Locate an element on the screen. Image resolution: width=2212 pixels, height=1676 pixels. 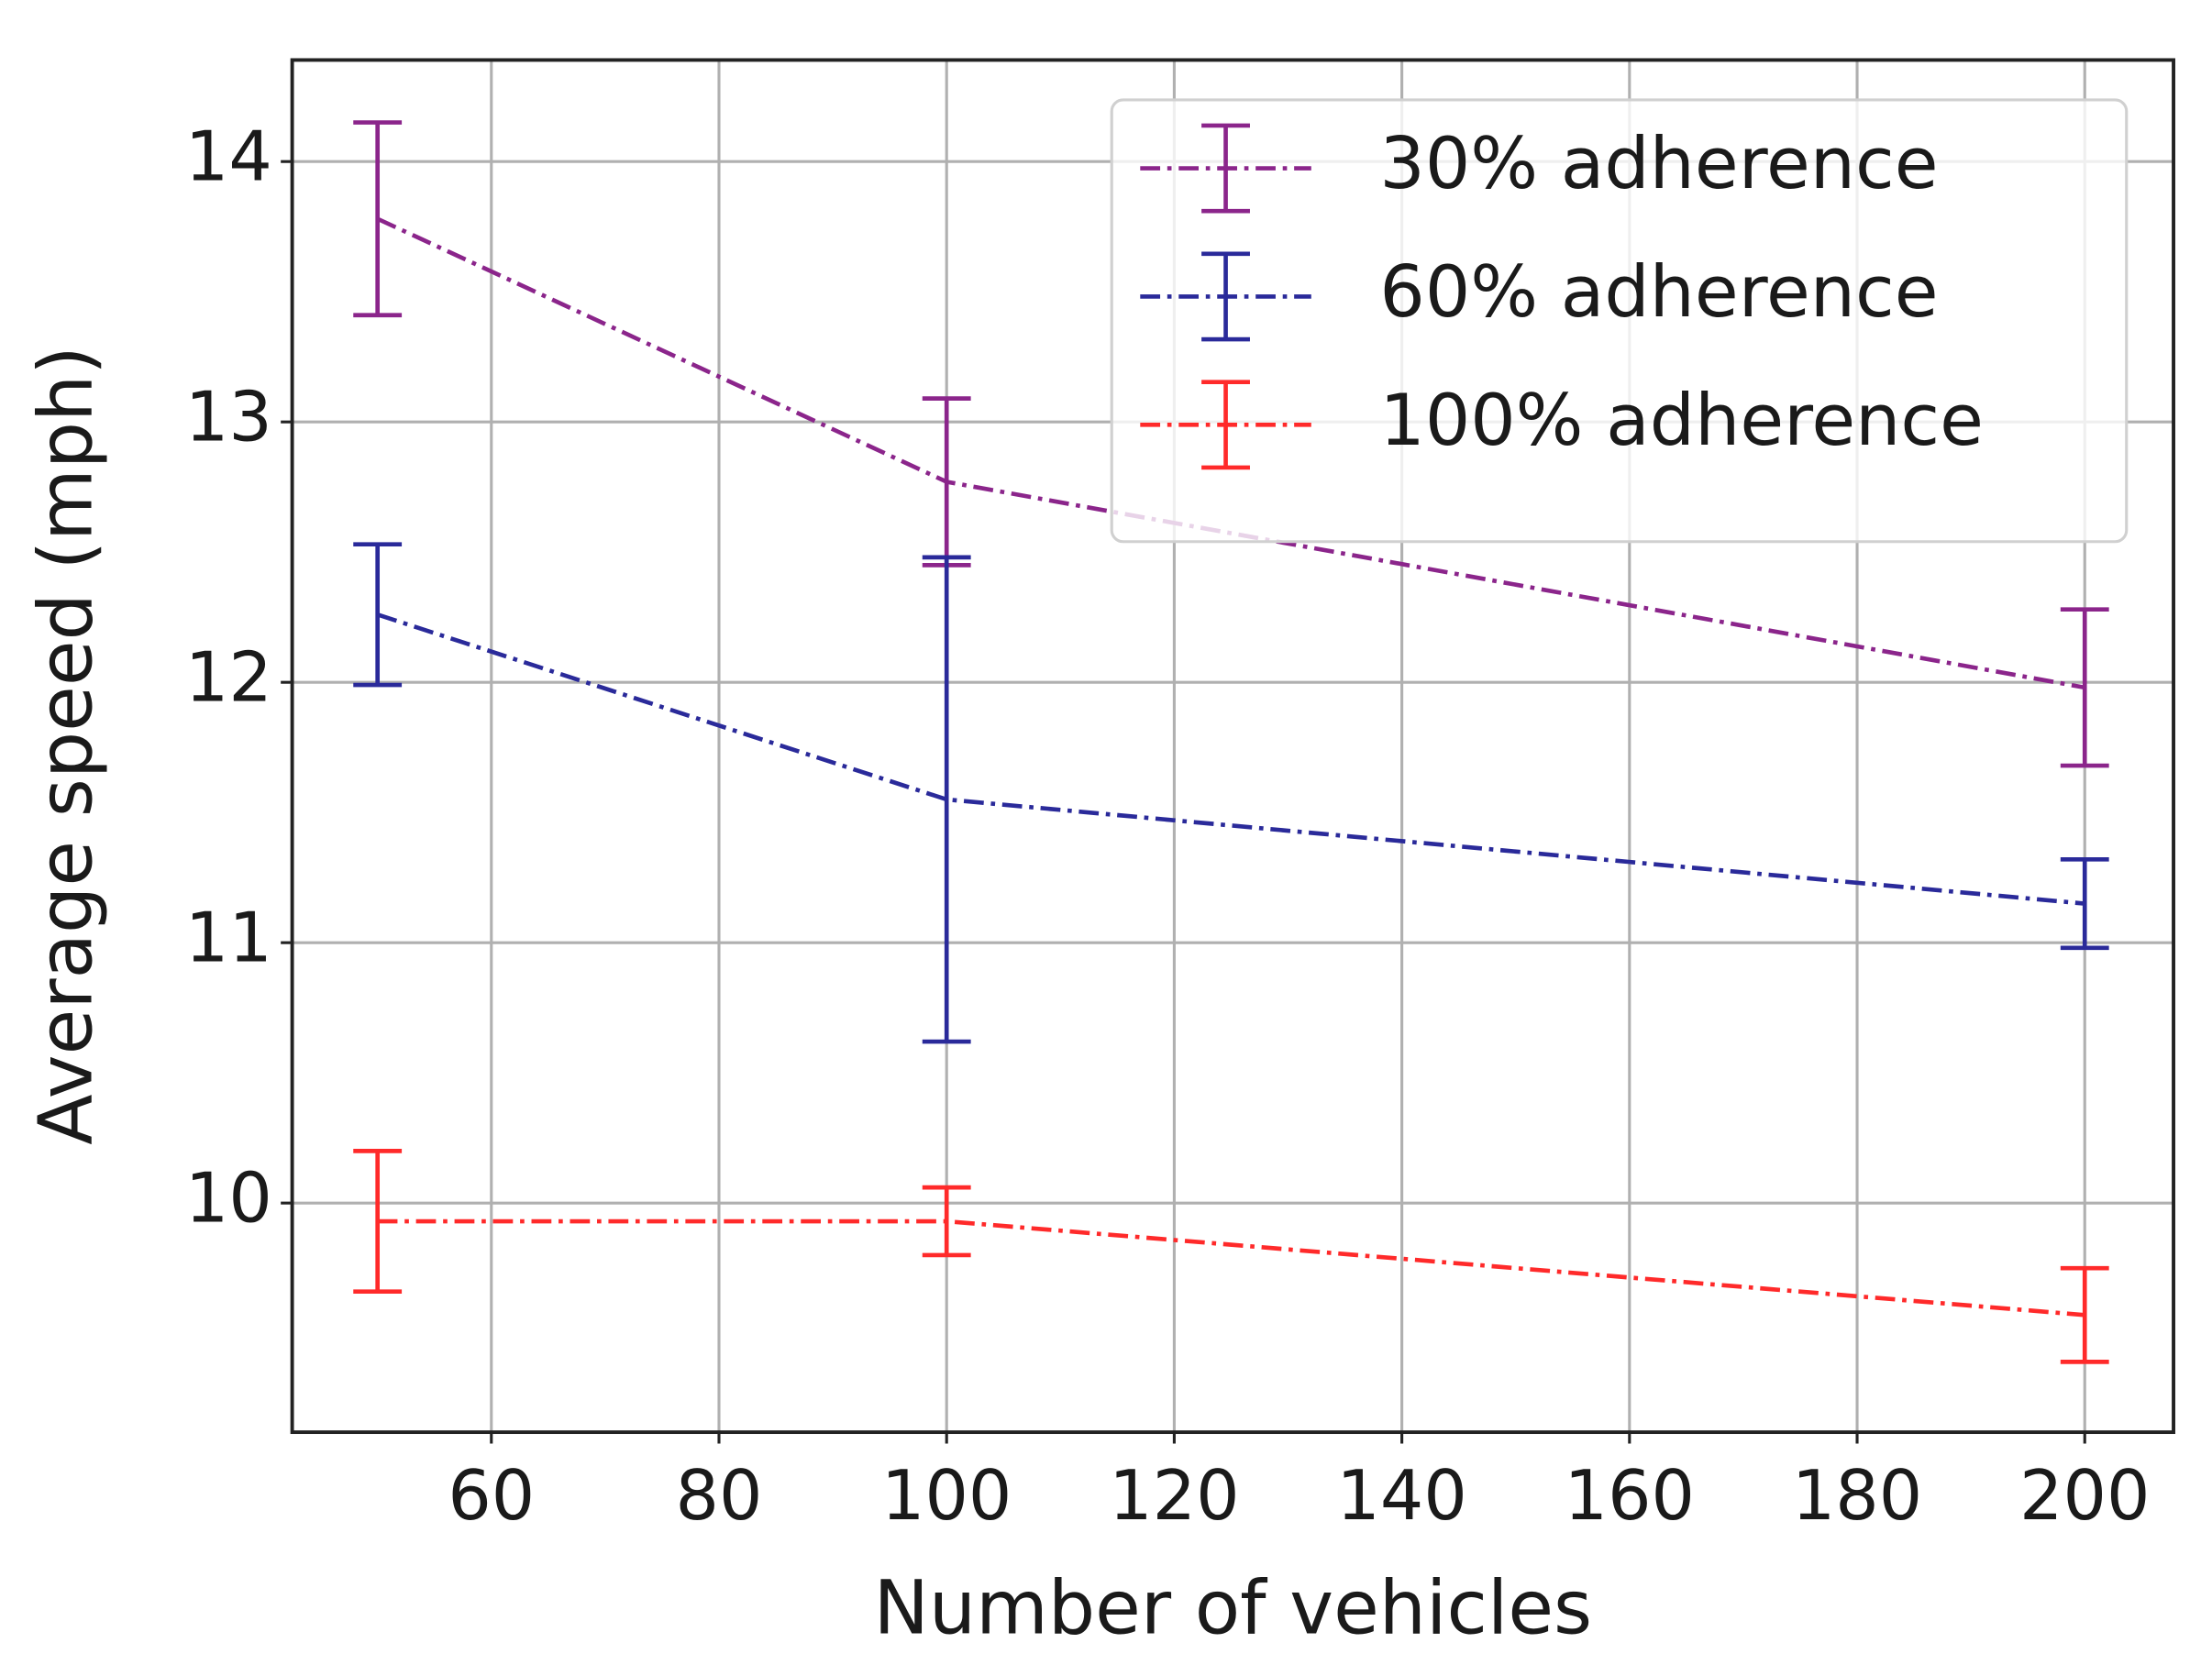
x-tick-label: 160 is located at coordinates (1630, 1496).